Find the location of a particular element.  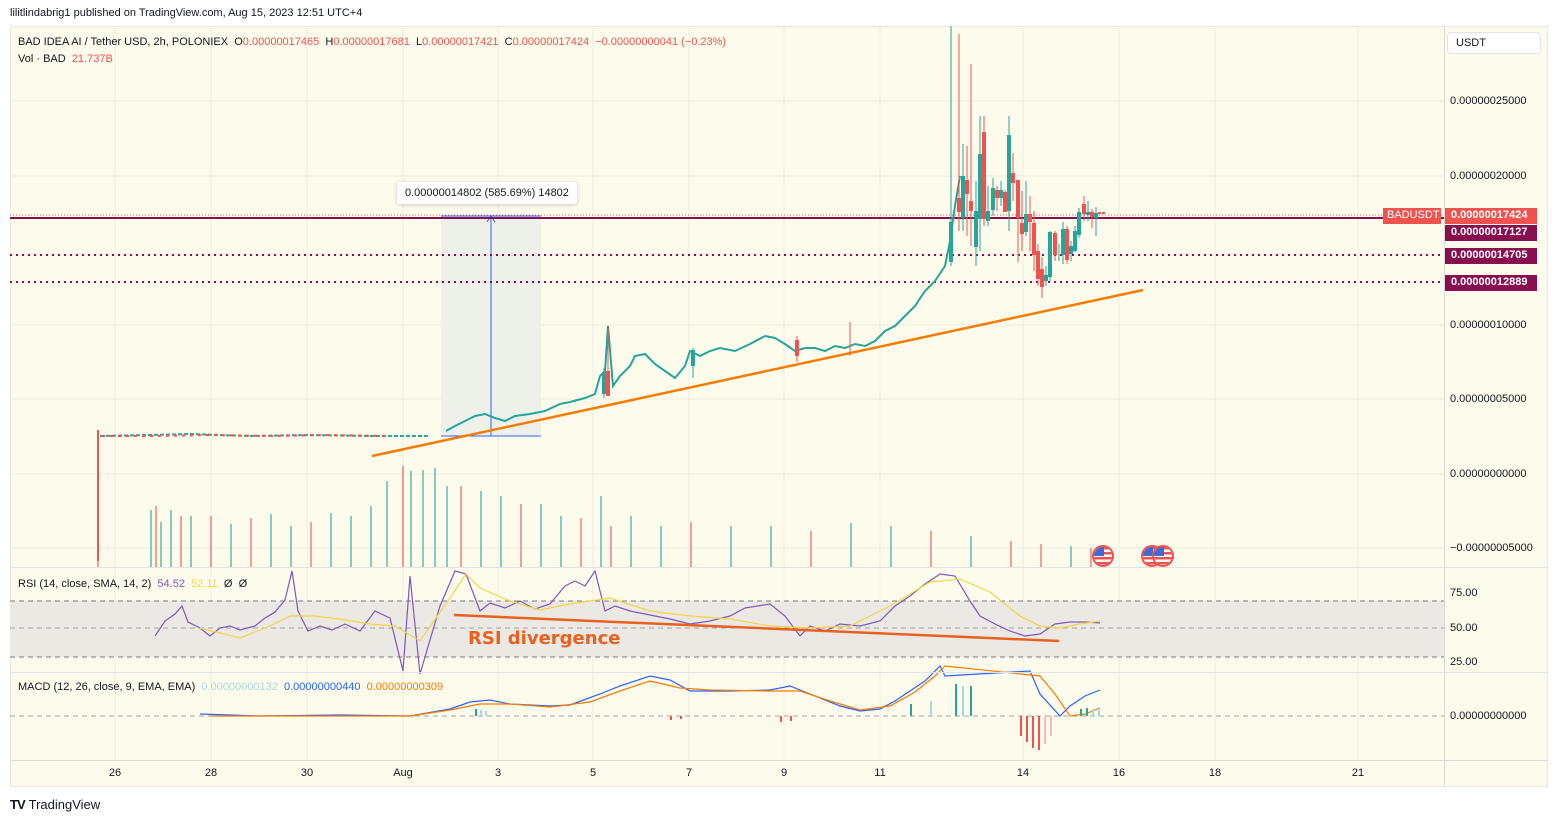

rsi-value: 54.52 is located at coordinates (171, 584).